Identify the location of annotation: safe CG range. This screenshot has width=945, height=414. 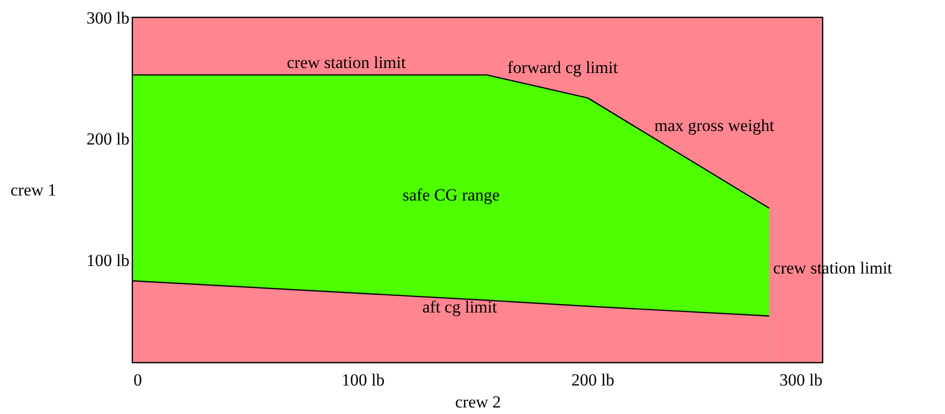
(451, 194).